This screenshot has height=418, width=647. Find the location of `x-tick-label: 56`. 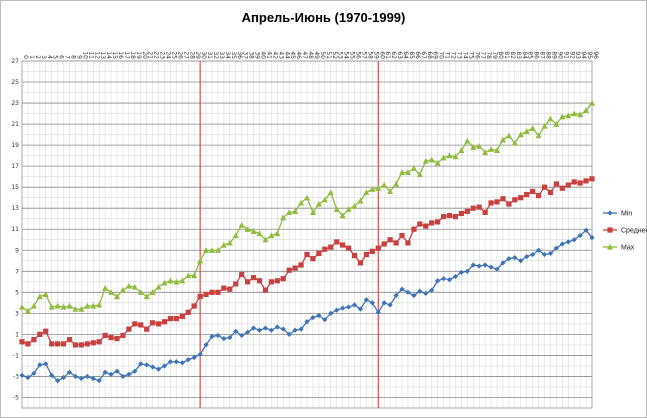

x-tick-label: 56 is located at coordinates (358, 55).